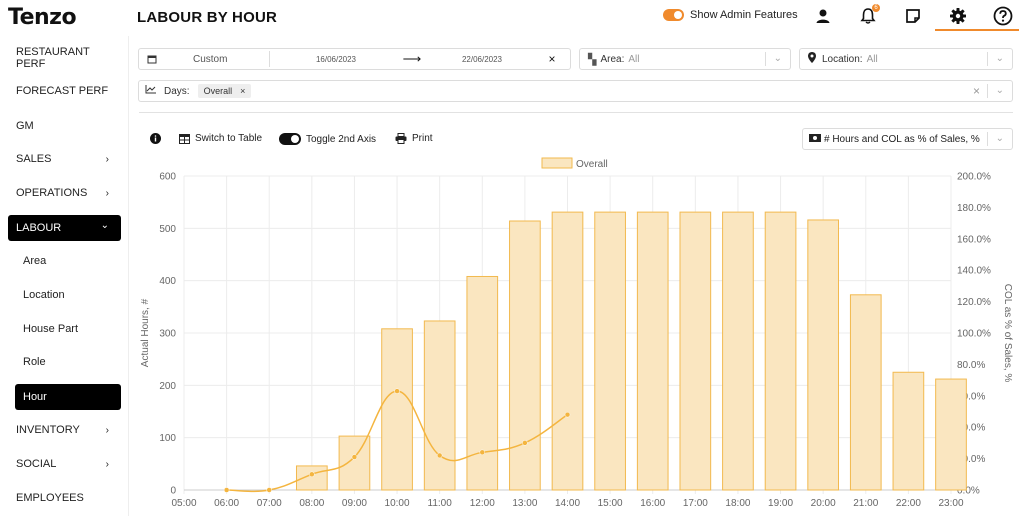  Describe the element at coordinates (220, 138) in the screenshot. I see `switch-to-table-button: Switch to Table` at that location.